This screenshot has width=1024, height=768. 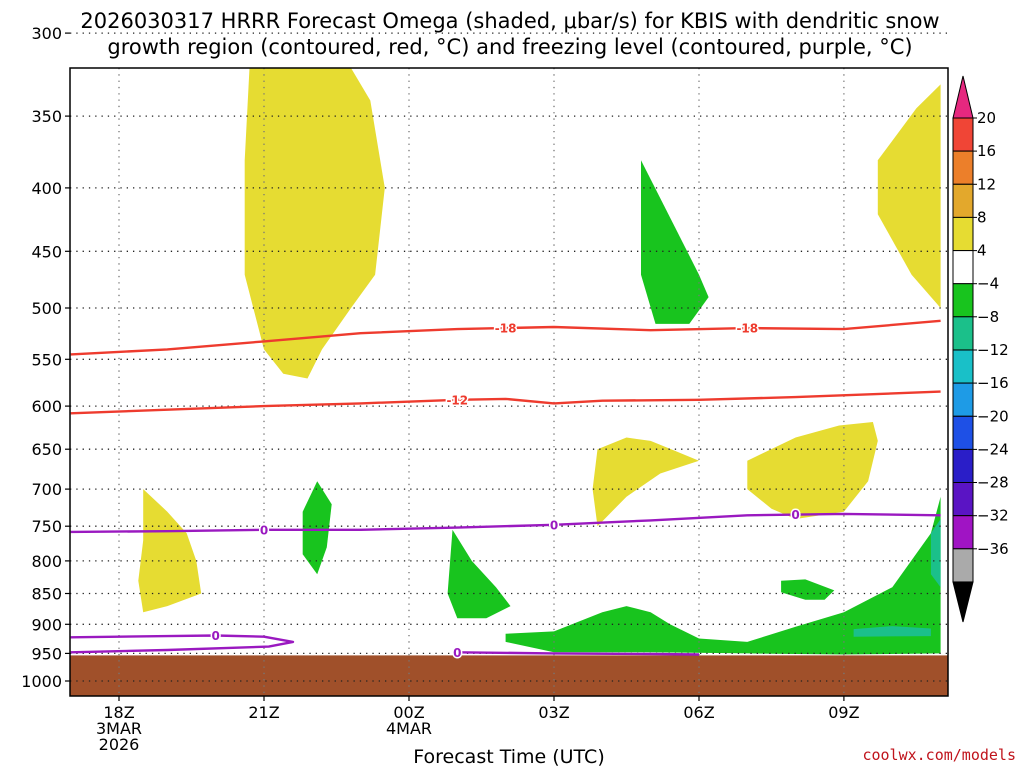 What do you see at coordinates (993, 549) in the screenshot?
I see `colorbar-label: −36` at bounding box center [993, 549].